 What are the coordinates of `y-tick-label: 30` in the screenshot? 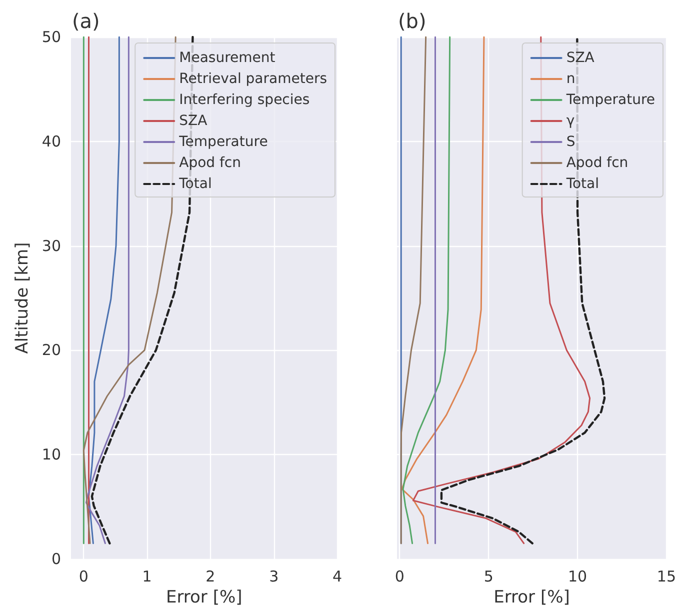 It's located at (51, 245).